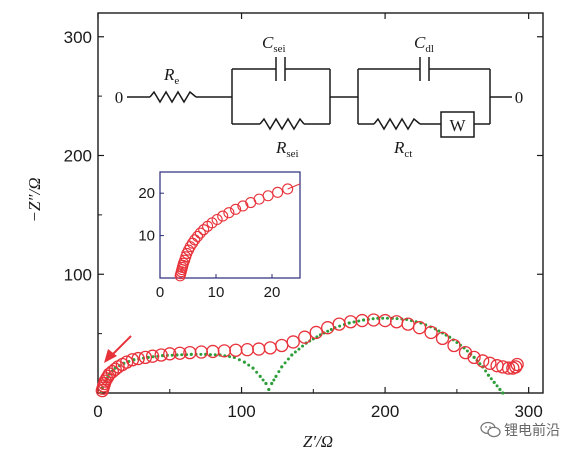 The width and height of the screenshot is (579, 461). I want to click on equivalent-circuit, so click(319, 97).